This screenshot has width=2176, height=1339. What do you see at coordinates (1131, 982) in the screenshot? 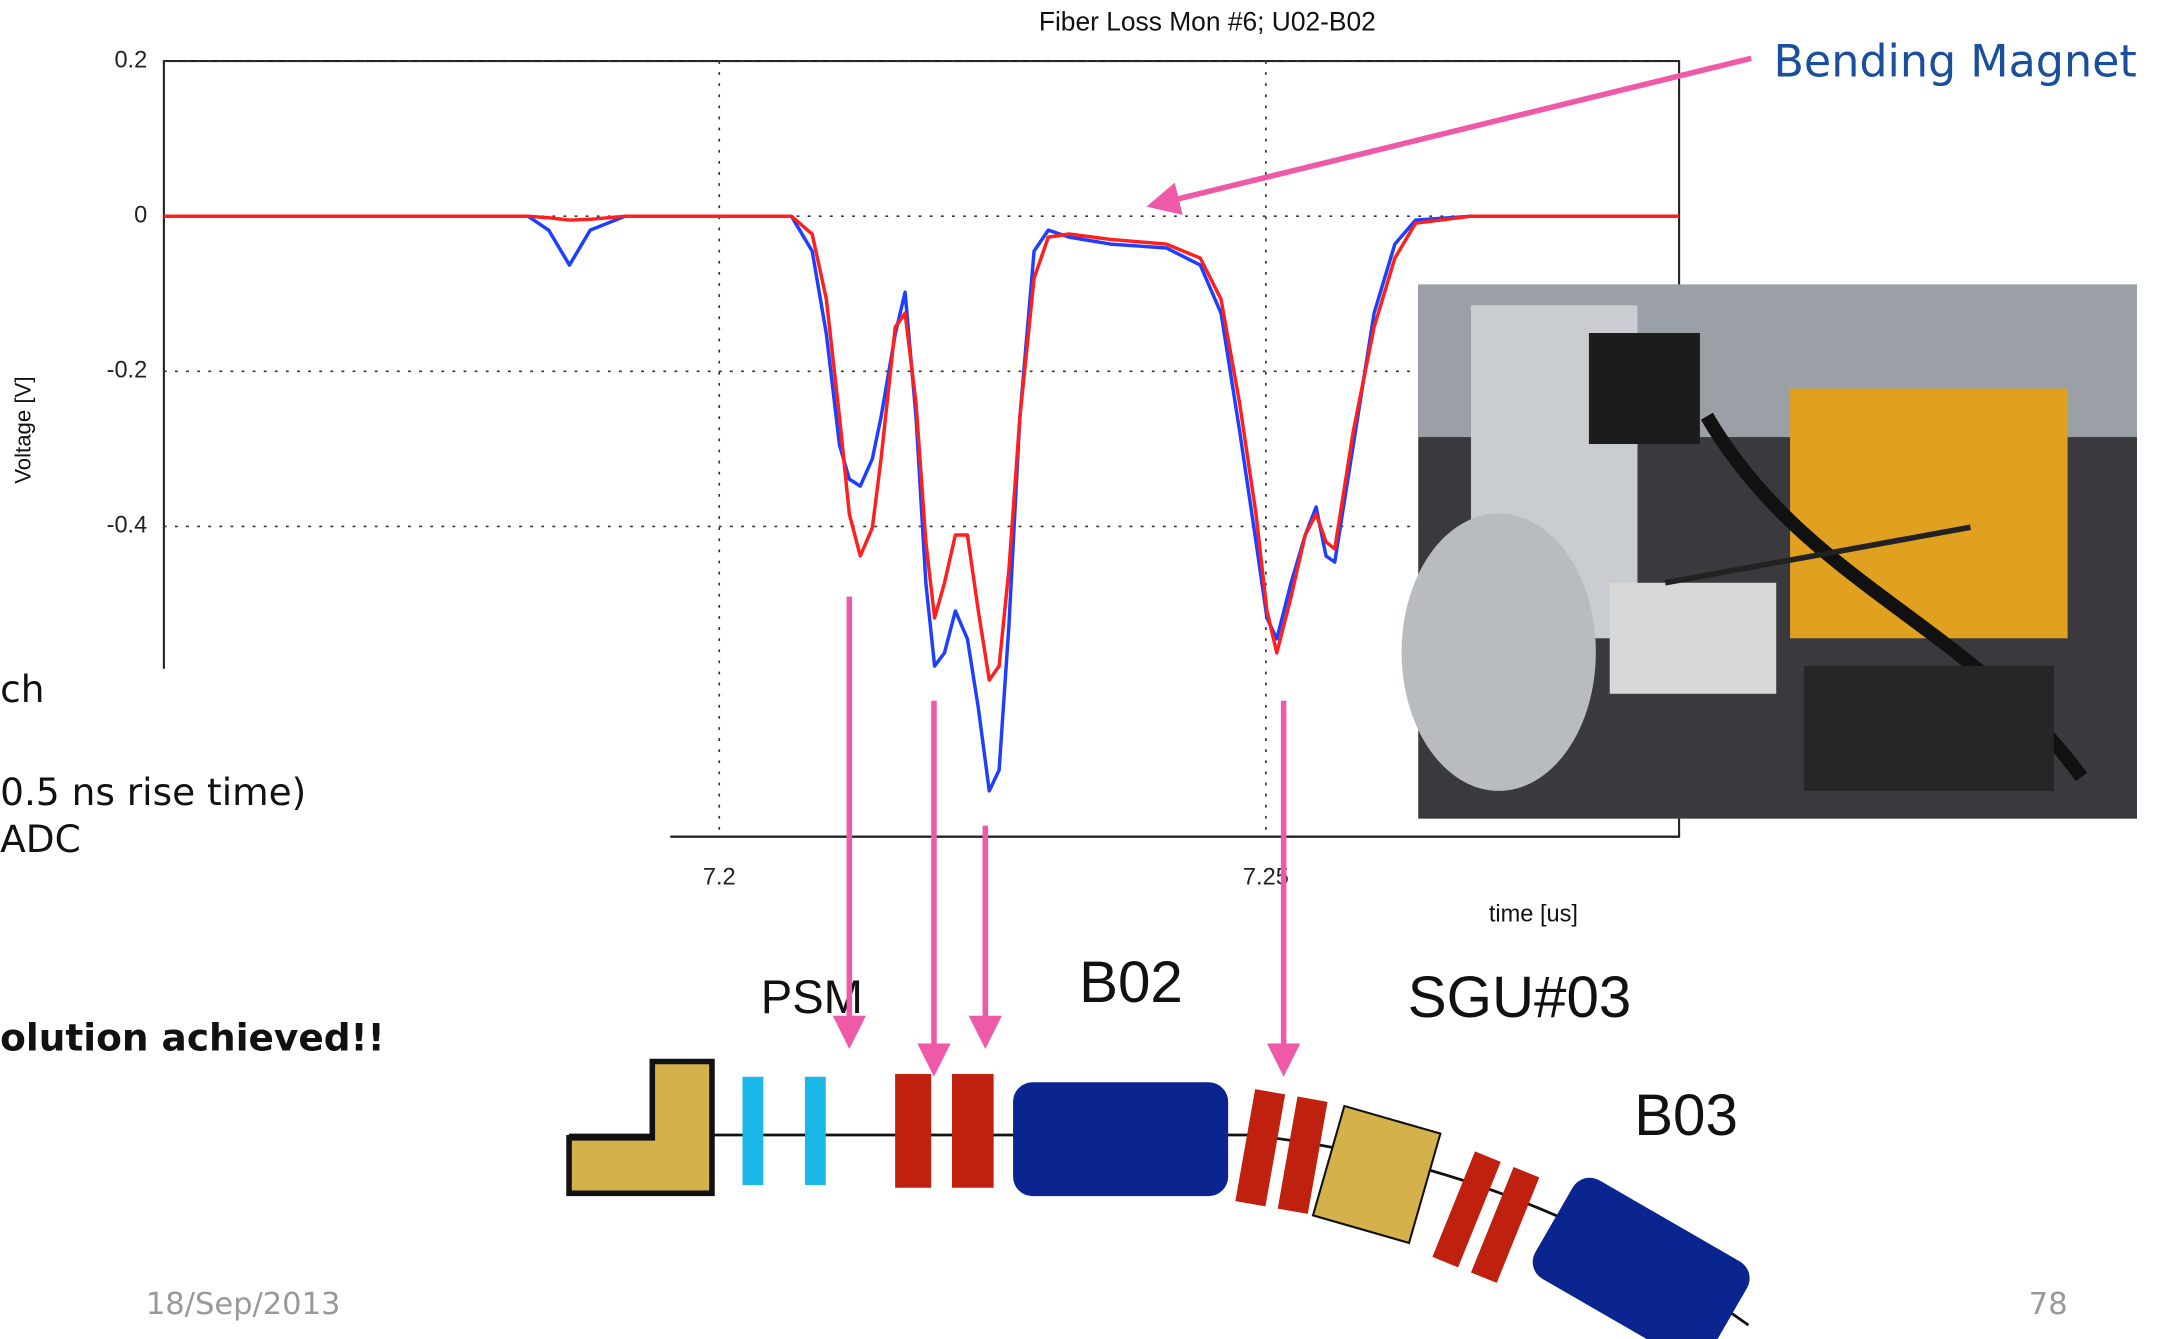
I see `diagram-label: B02` at bounding box center [1131, 982].